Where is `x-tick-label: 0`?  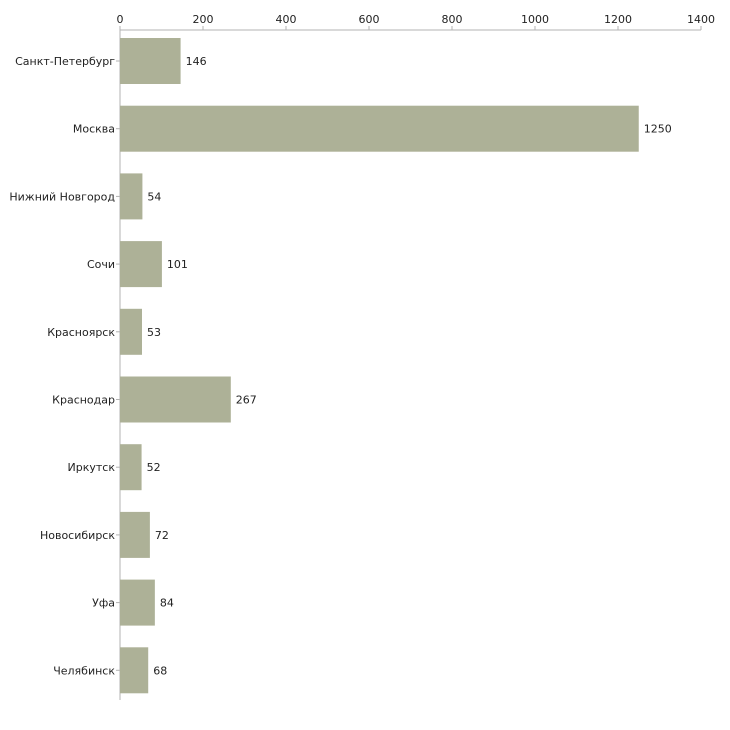
x-tick-label: 0 is located at coordinates (120, 19).